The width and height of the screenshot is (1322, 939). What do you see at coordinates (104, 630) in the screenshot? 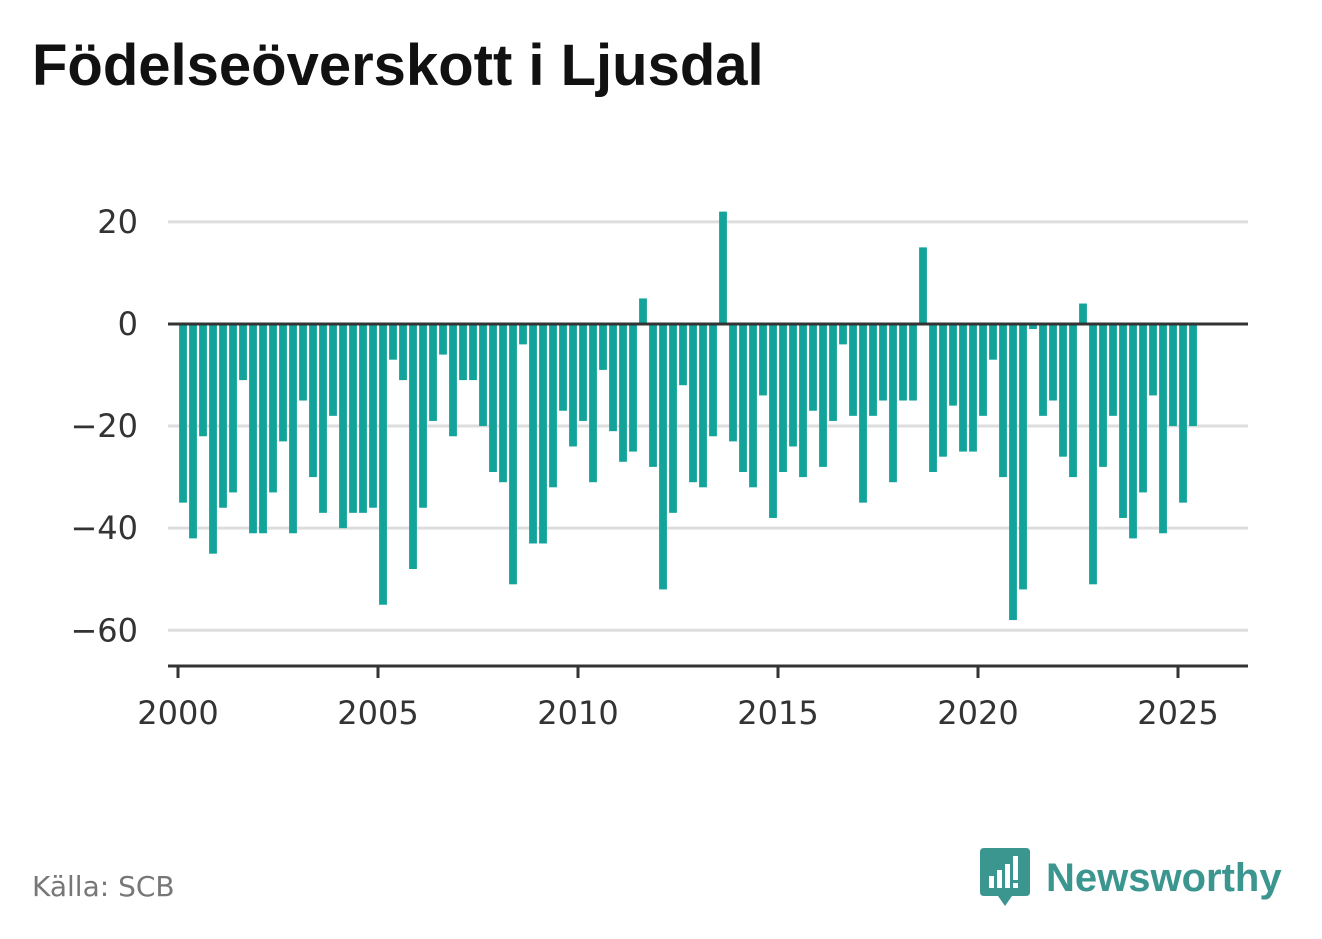
I see `y-tick-label: −60` at bounding box center [104, 630].